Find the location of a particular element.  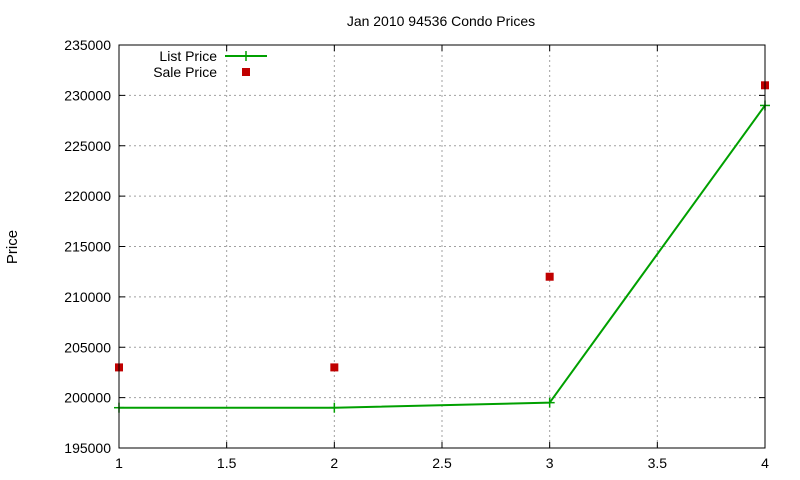

y-tick-label: 220000 is located at coordinates (87, 196).